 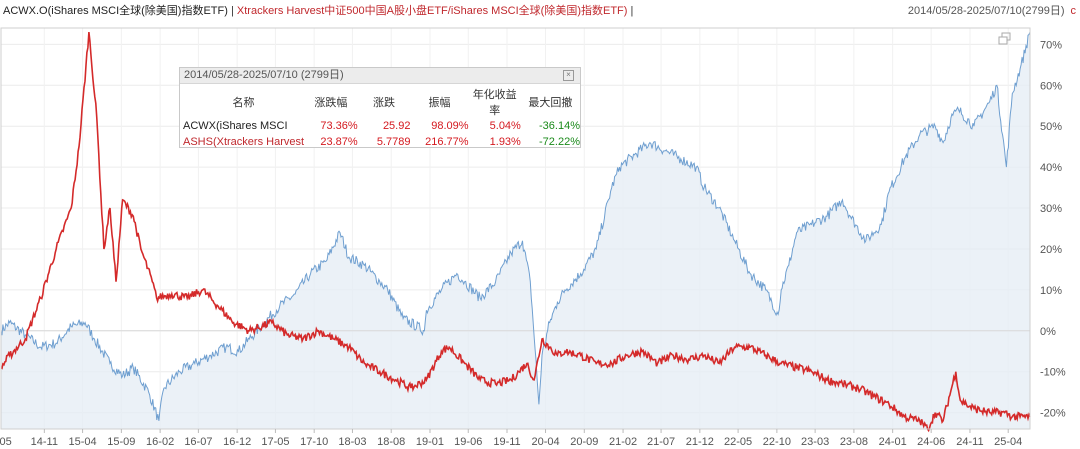 I want to click on col-name: 名称, so click(x=243, y=103).